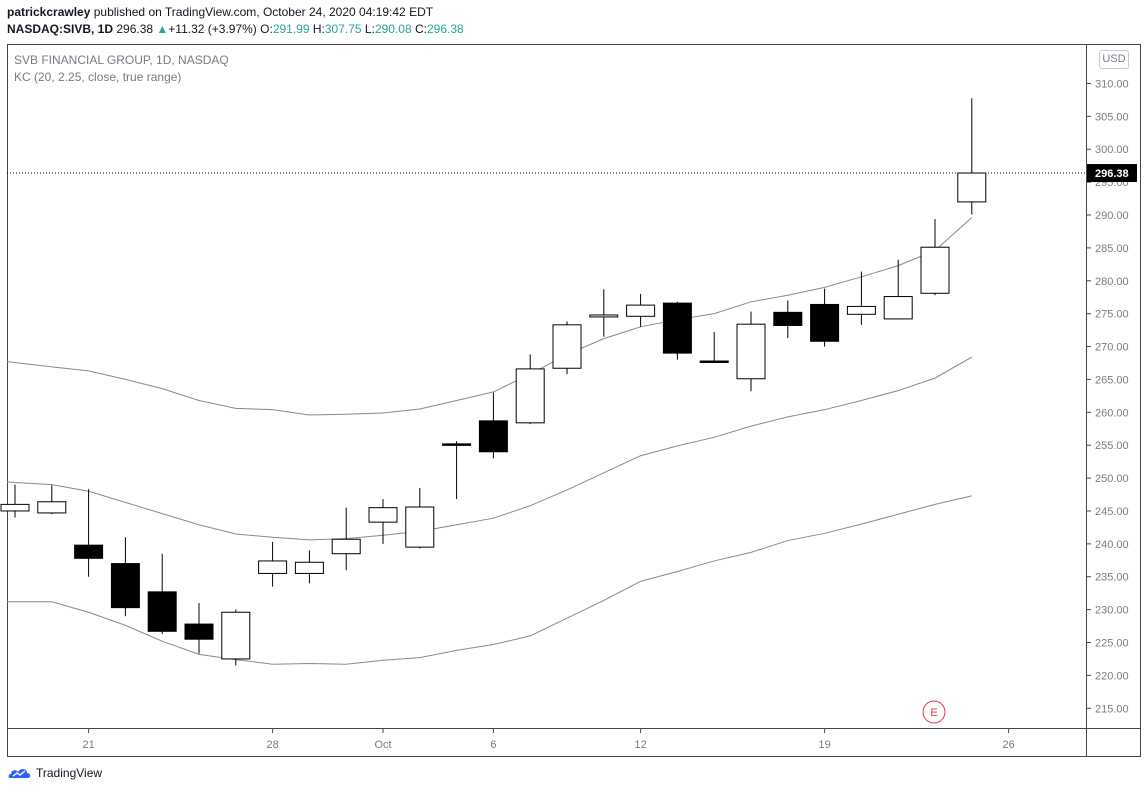  What do you see at coordinates (1112, 446) in the screenshot?
I see `price-tick-label: 255.00` at bounding box center [1112, 446].